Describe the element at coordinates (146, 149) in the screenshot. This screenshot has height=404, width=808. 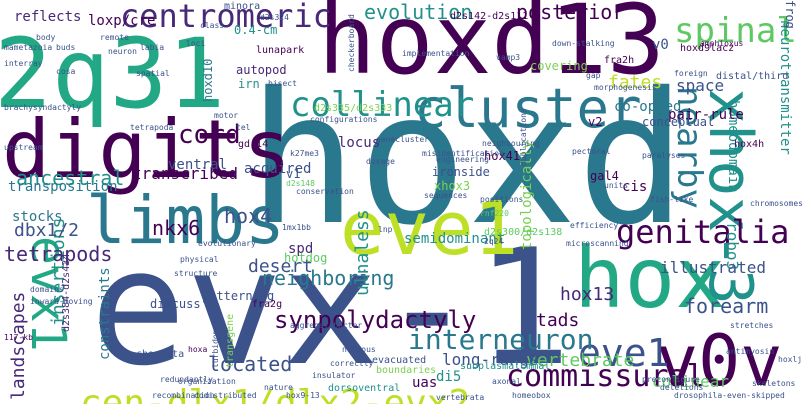
I see `word-digits: digits` at that location.